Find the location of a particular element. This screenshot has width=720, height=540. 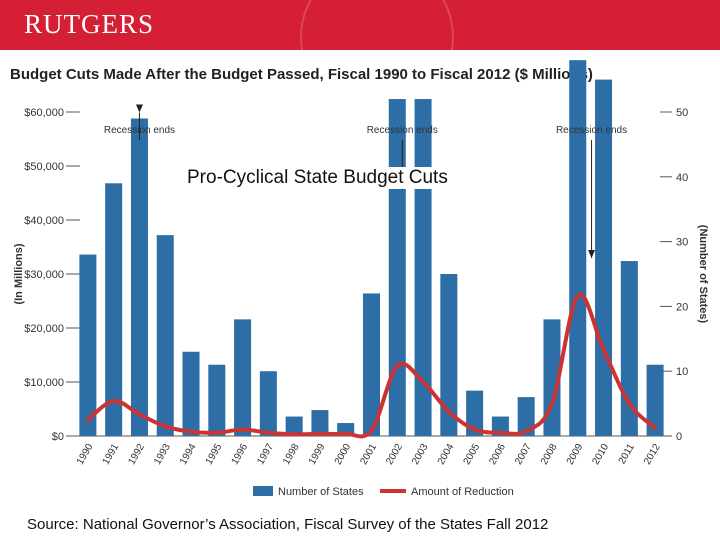

bar-2007 is located at coordinates (526, 416).